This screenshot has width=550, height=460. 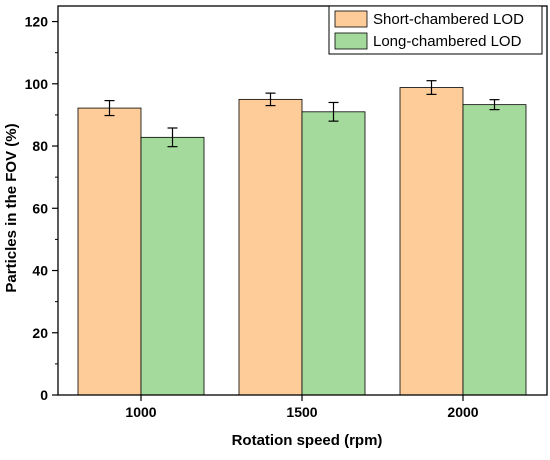 What do you see at coordinates (140, 412) in the screenshot?
I see `x-tick-label-1000: 1000` at bounding box center [140, 412].